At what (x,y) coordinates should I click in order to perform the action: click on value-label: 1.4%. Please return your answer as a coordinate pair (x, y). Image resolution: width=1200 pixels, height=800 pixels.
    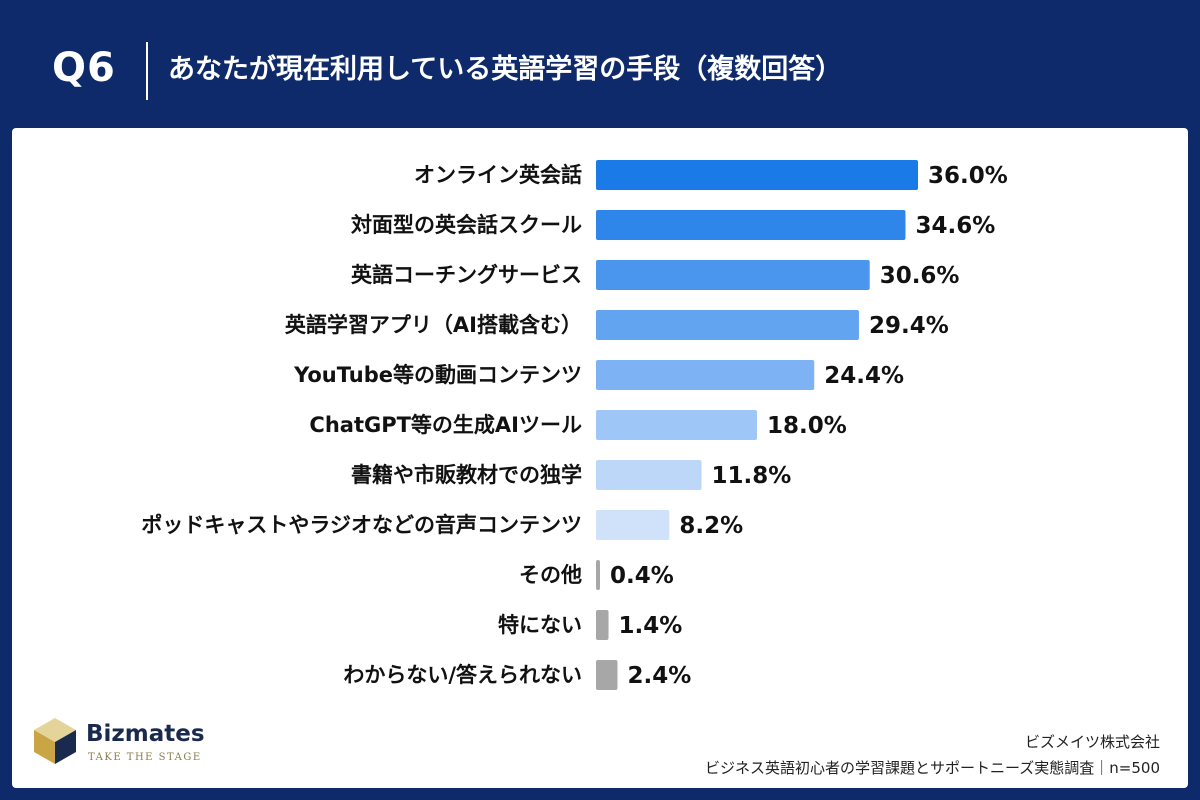
    Looking at the image, I should click on (651, 626).